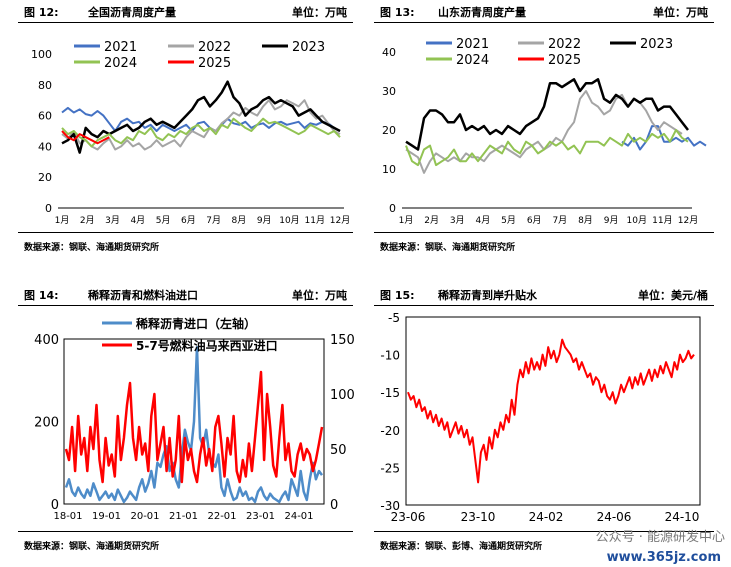  Describe the element at coordinates (682, 517) in the screenshot. I see `x-tick-label: 24-10` at that location.